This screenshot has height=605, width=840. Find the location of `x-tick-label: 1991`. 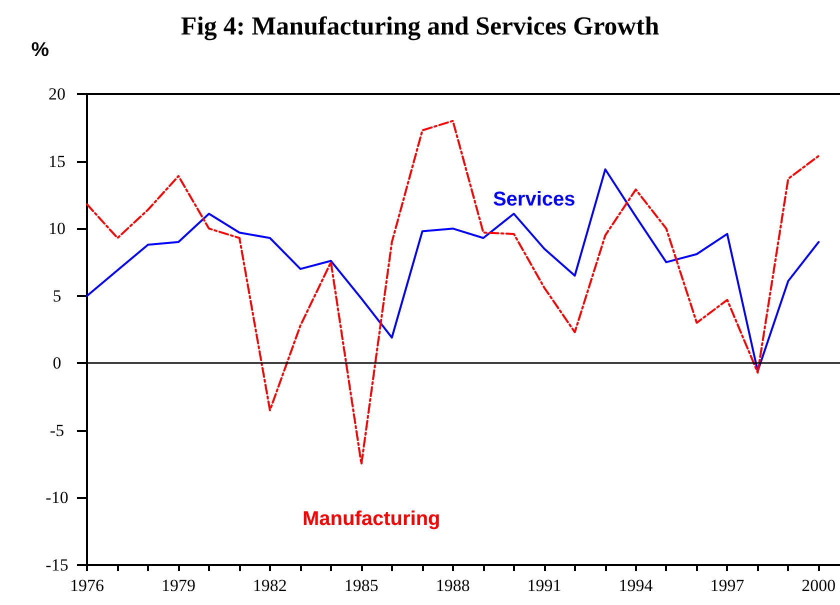

x-tick-label: 1991 is located at coordinates (544, 585).